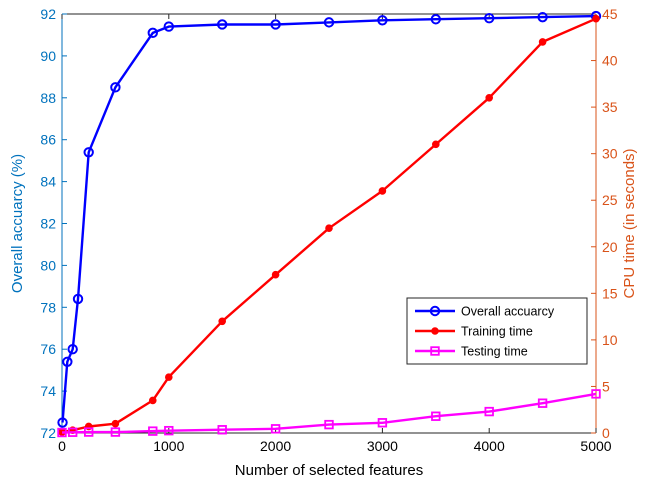 Image resolution: width=646 pixels, height=485 pixels. What do you see at coordinates (489, 446) in the screenshot?
I see `x-tick-label: 4000` at bounding box center [489, 446].